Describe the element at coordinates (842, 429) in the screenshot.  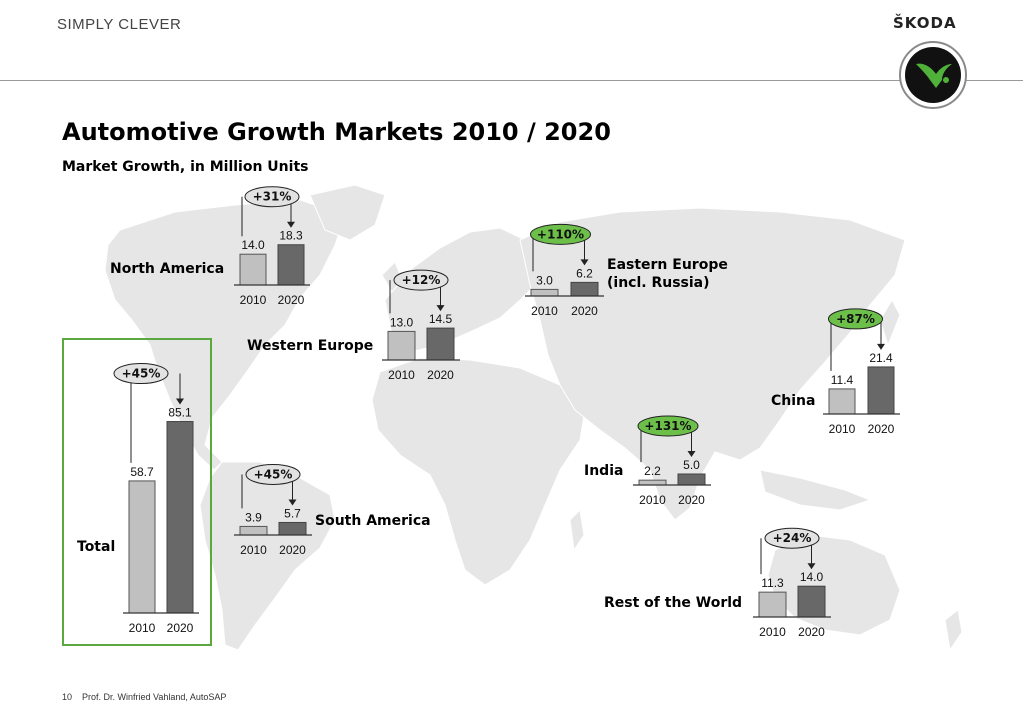
I see `category-china-2010: 2010` at that location.